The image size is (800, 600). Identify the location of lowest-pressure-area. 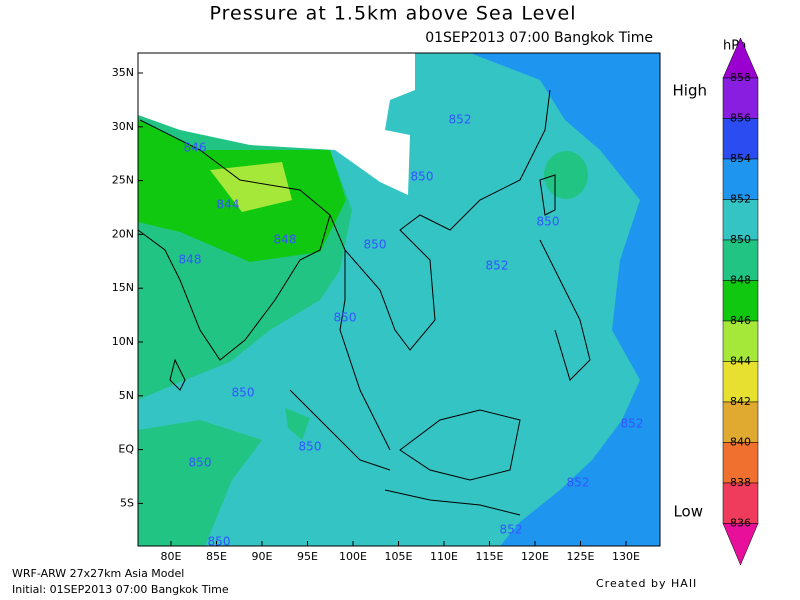
(251, 187).